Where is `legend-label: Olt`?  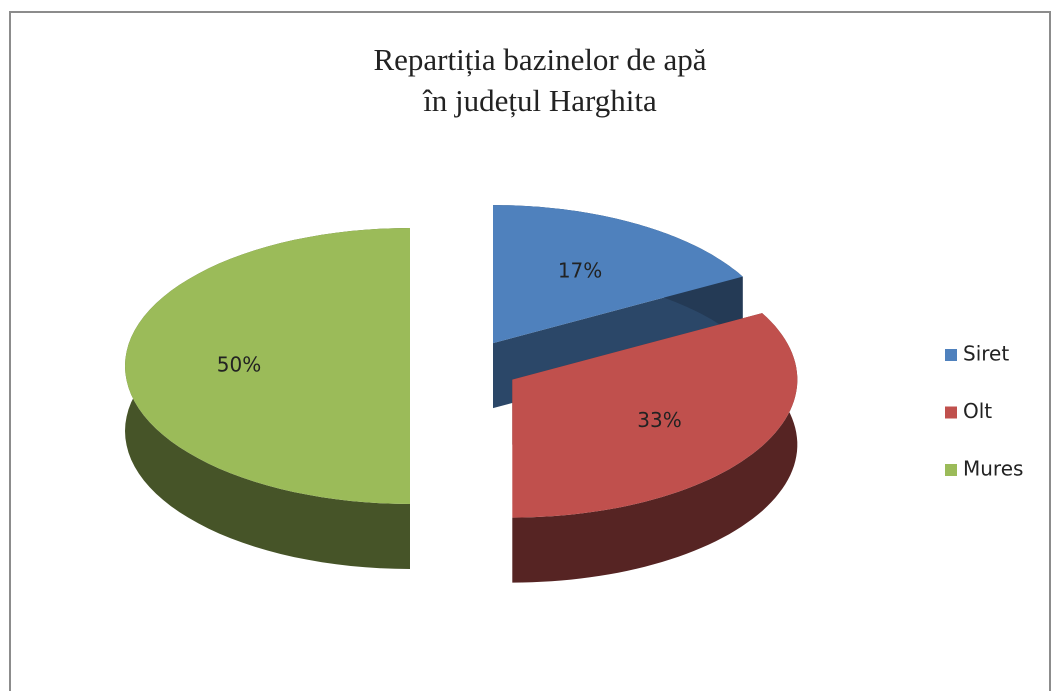
legend-label: Olt is located at coordinates (977, 411).